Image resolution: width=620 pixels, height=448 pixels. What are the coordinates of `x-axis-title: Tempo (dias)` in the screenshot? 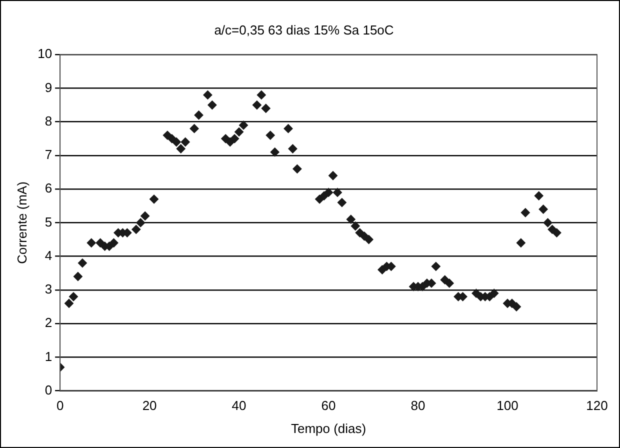 It's located at (328, 428).